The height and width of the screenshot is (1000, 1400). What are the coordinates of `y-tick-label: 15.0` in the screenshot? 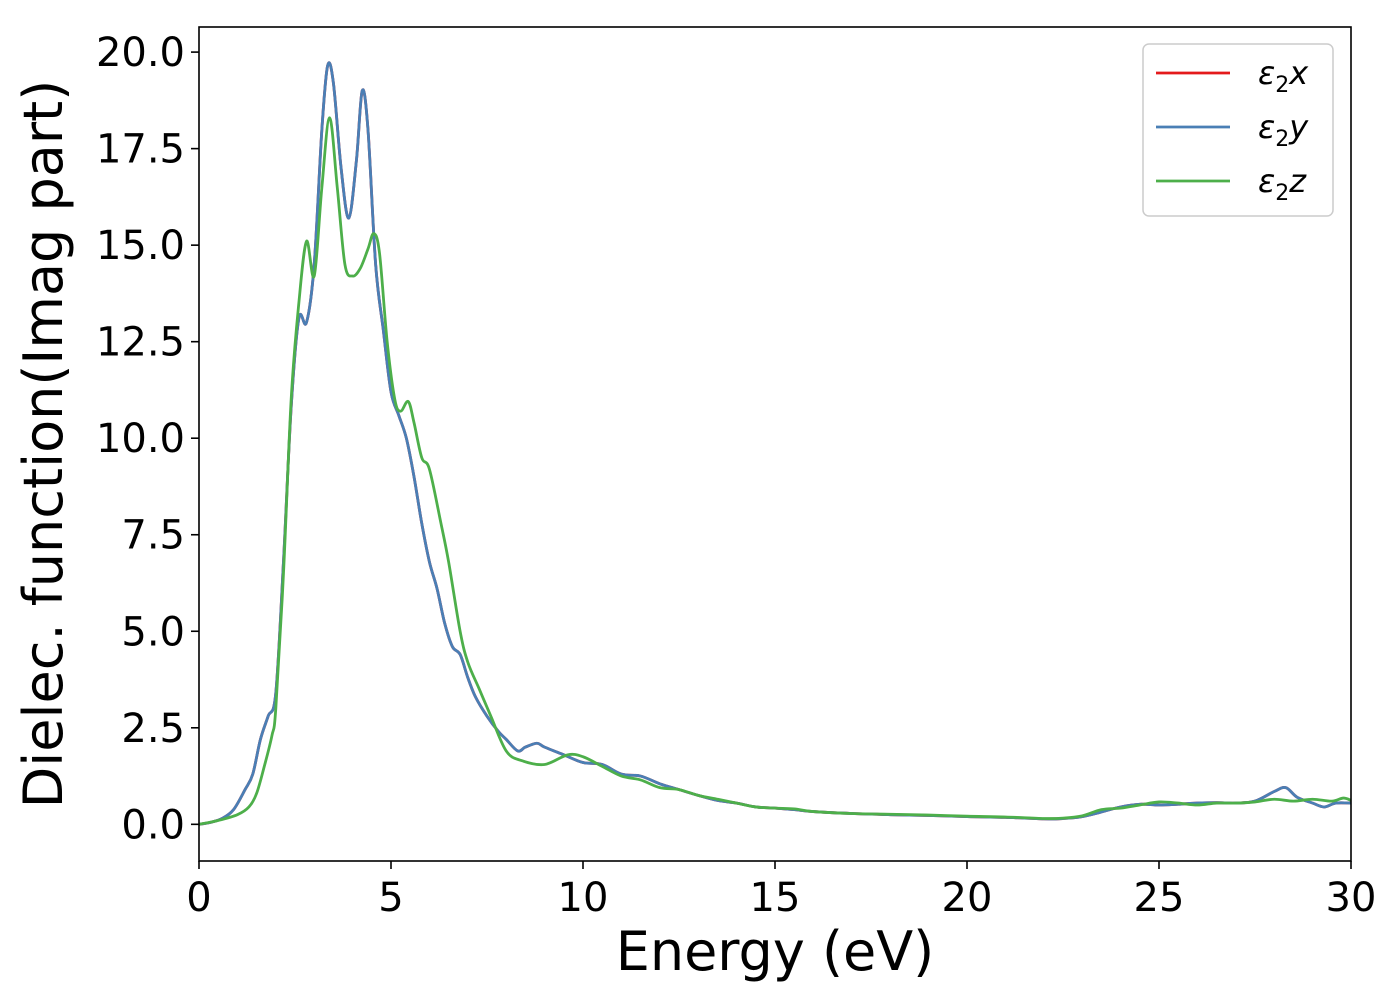 It's located at (140, 246).